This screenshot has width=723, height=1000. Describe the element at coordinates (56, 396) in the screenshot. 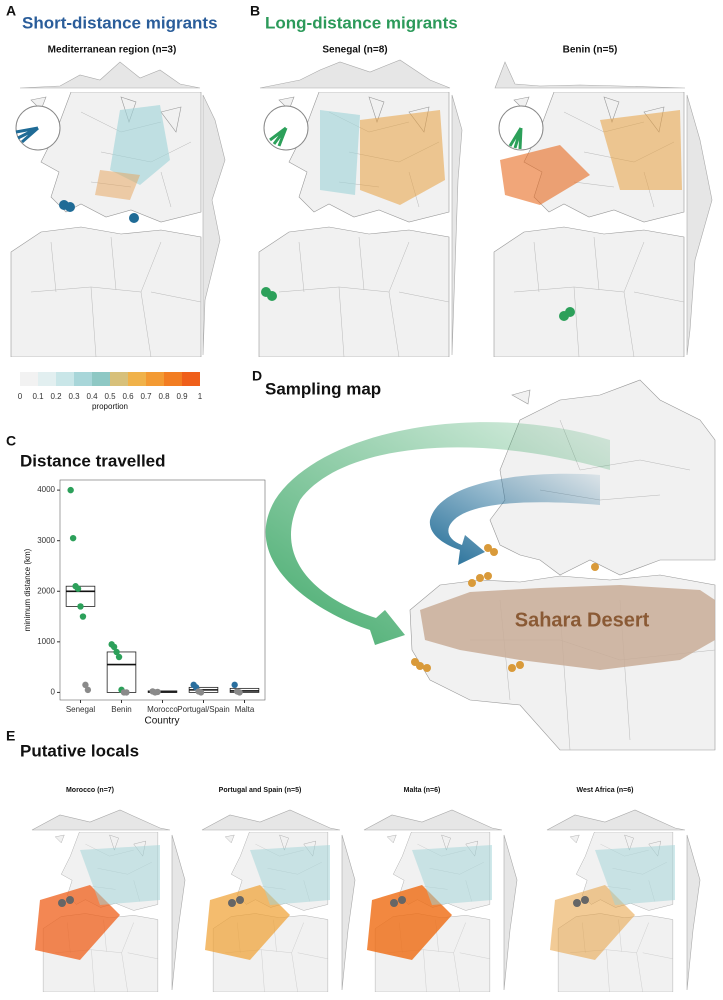

I see `colorbar-tick-label: 0.2` at that location.